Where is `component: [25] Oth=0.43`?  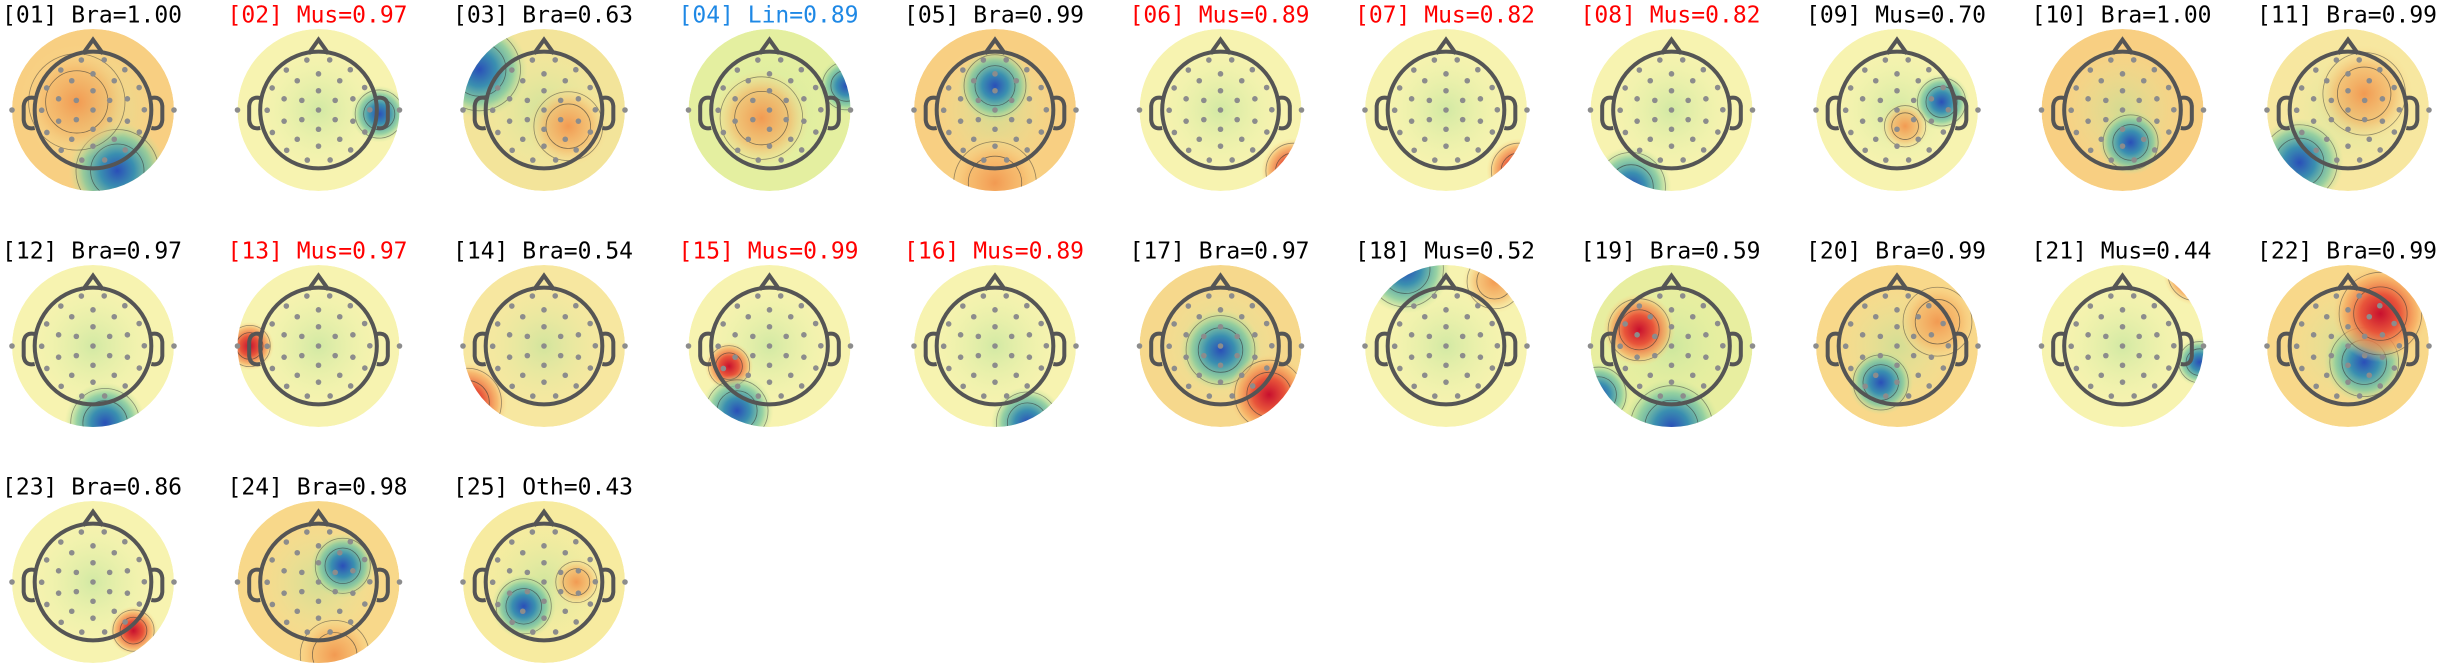 component: [25] Oth=0.43 is located at coordinates (543, 569).